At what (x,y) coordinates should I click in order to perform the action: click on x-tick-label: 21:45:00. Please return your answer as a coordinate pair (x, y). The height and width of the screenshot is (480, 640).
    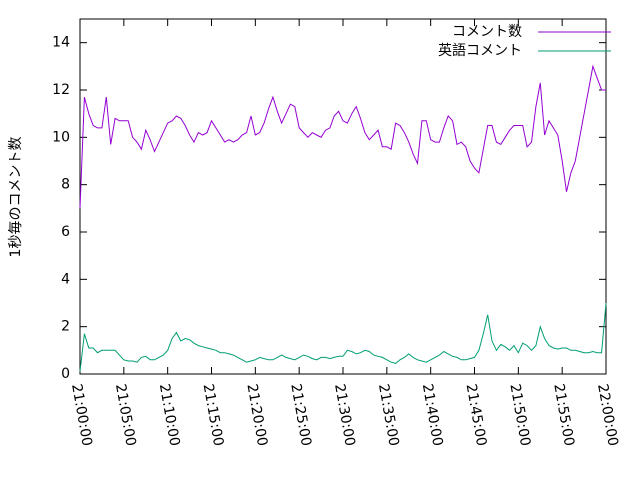
    Looking at the image, I should click on (476, 415).